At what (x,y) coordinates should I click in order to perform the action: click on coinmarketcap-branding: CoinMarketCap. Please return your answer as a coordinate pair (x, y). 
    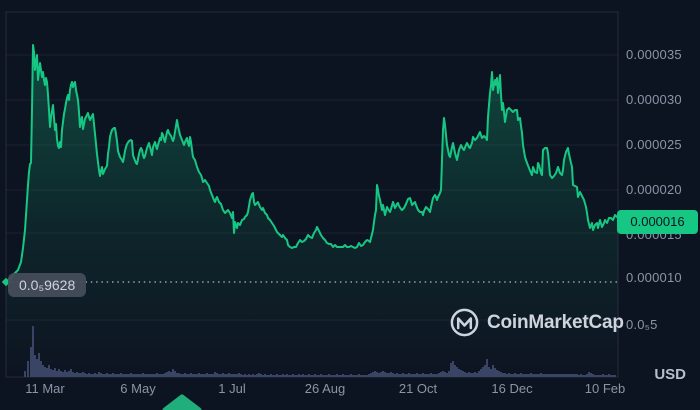
    Looking at the image, I should click on (536, 322).